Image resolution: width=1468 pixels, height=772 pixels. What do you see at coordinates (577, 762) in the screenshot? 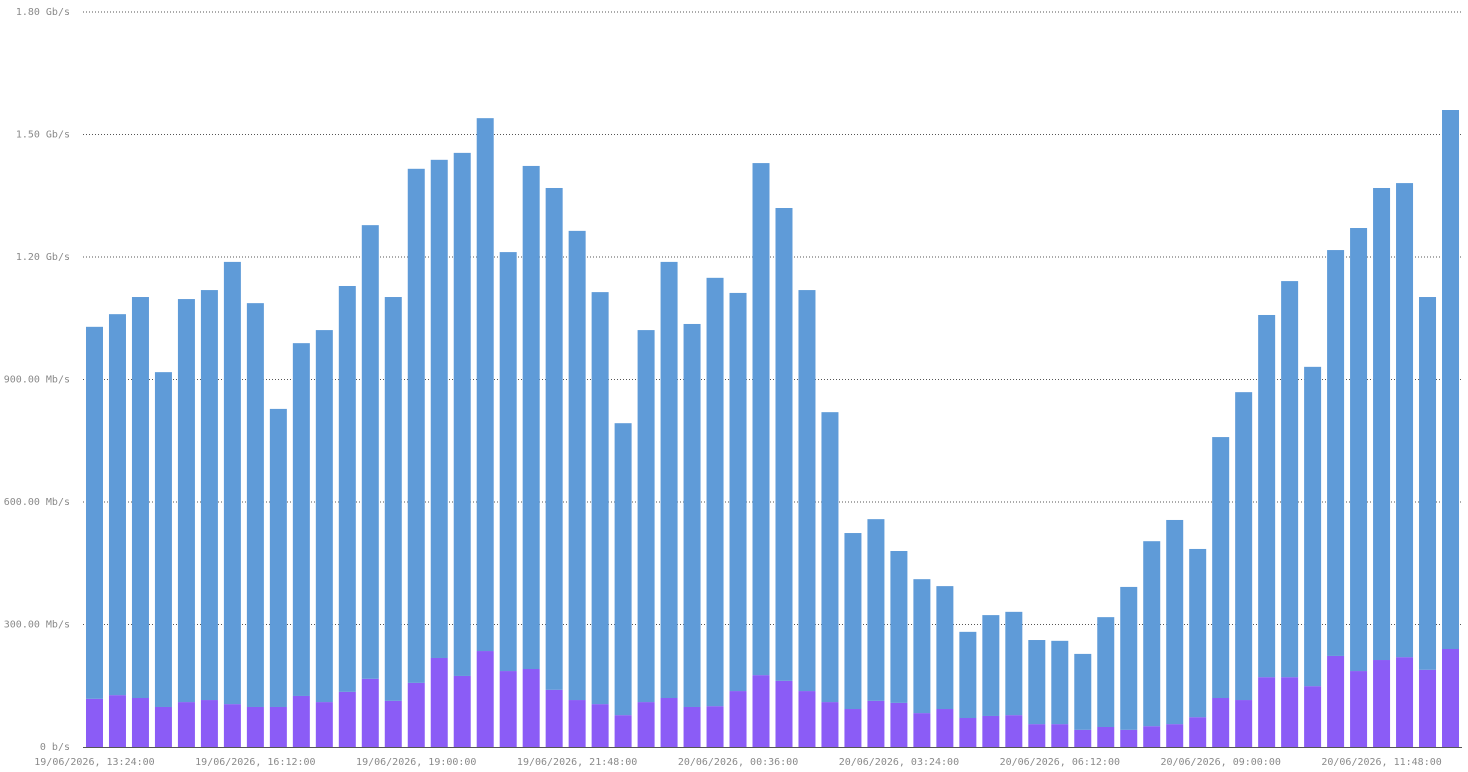
I see `x-tick-label: 19/06/2026, 21:48:00` at bounding box center [577, 762].